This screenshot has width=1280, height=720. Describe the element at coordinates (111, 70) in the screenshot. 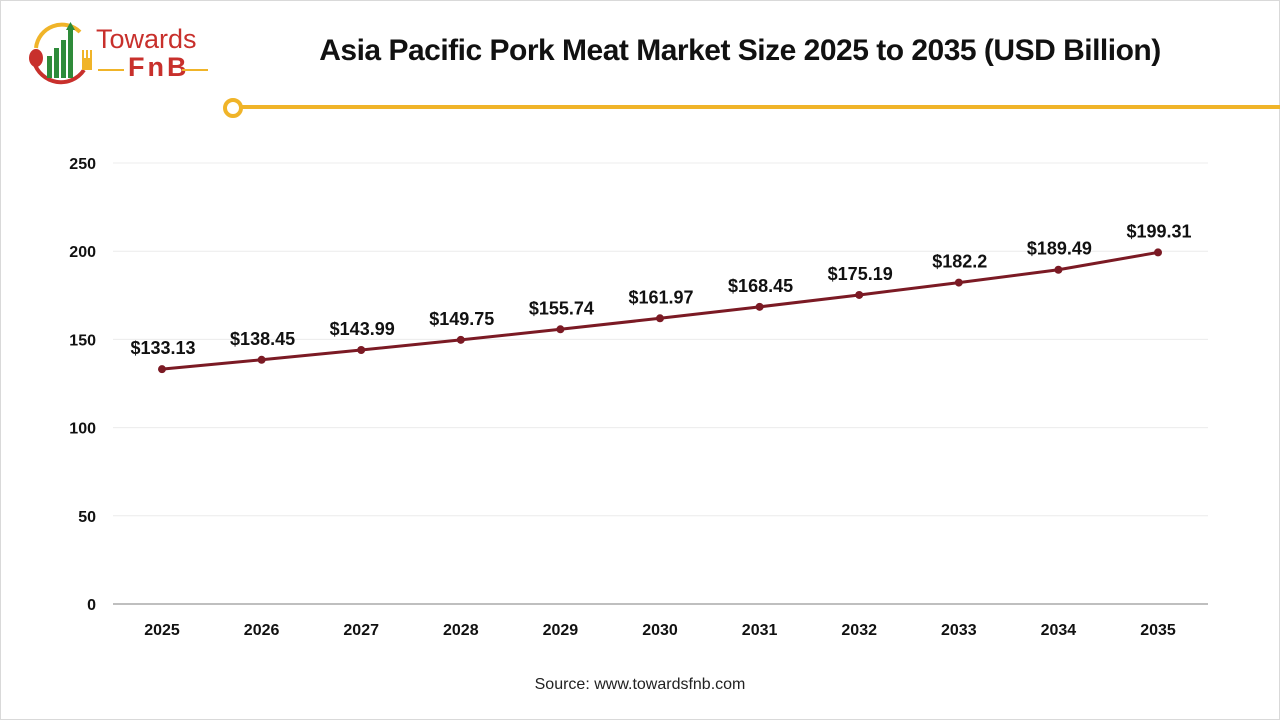

I see `logo-dash-left` at that location.